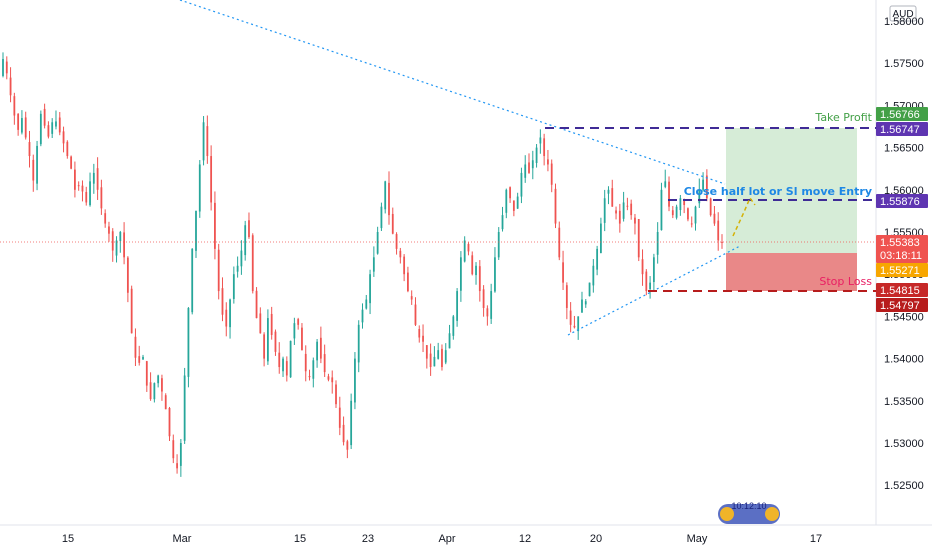 Image resolution: width=932 pixels, height=550 pixels. What do you see at coordinates (525, 539) in the screenshot?
I see `x-tick-label: 12` at bounding box center [525, 539].